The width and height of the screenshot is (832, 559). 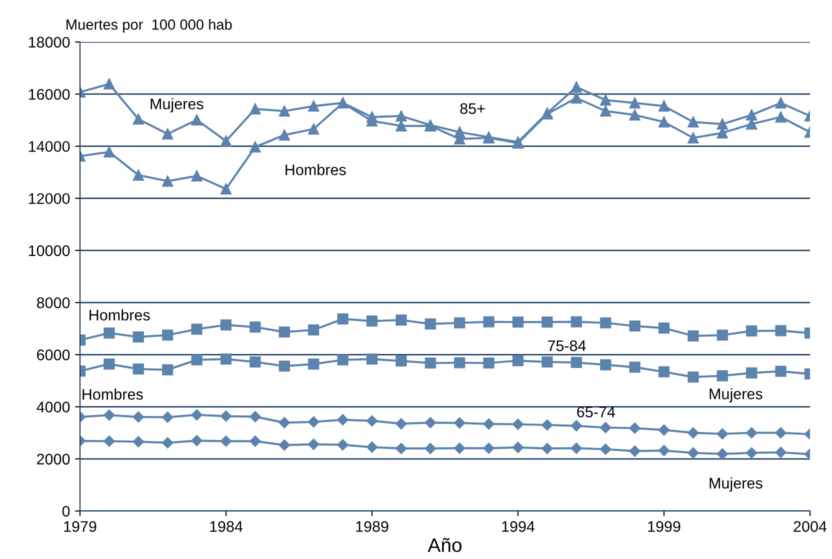 What do you see at coordinates (372, 526) in the screenshot?
I see `x-tick-label: 1989` at bounding box center [372, 526].